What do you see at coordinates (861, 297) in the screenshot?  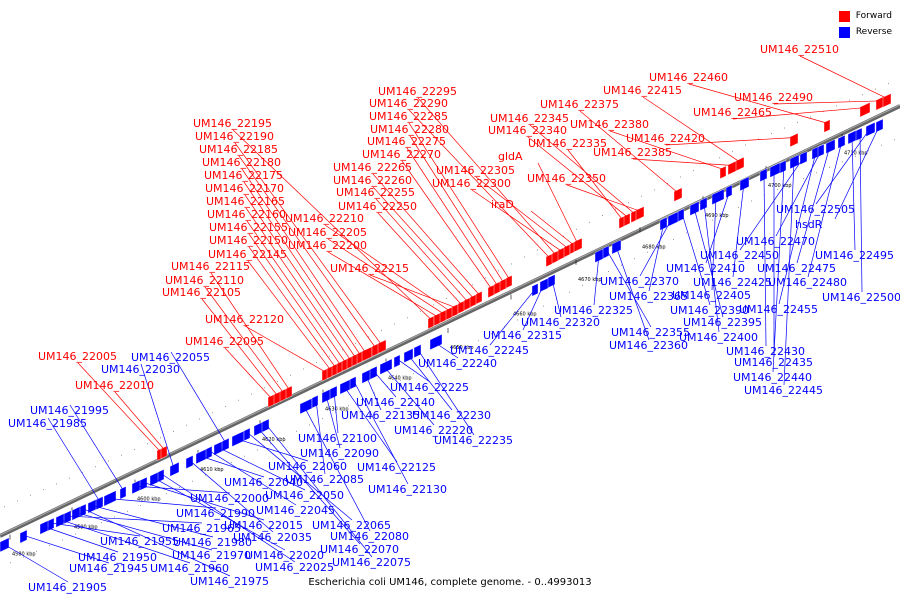 I see `reverse-gene-label: UM146_22500` at bounding box center [861, 297].